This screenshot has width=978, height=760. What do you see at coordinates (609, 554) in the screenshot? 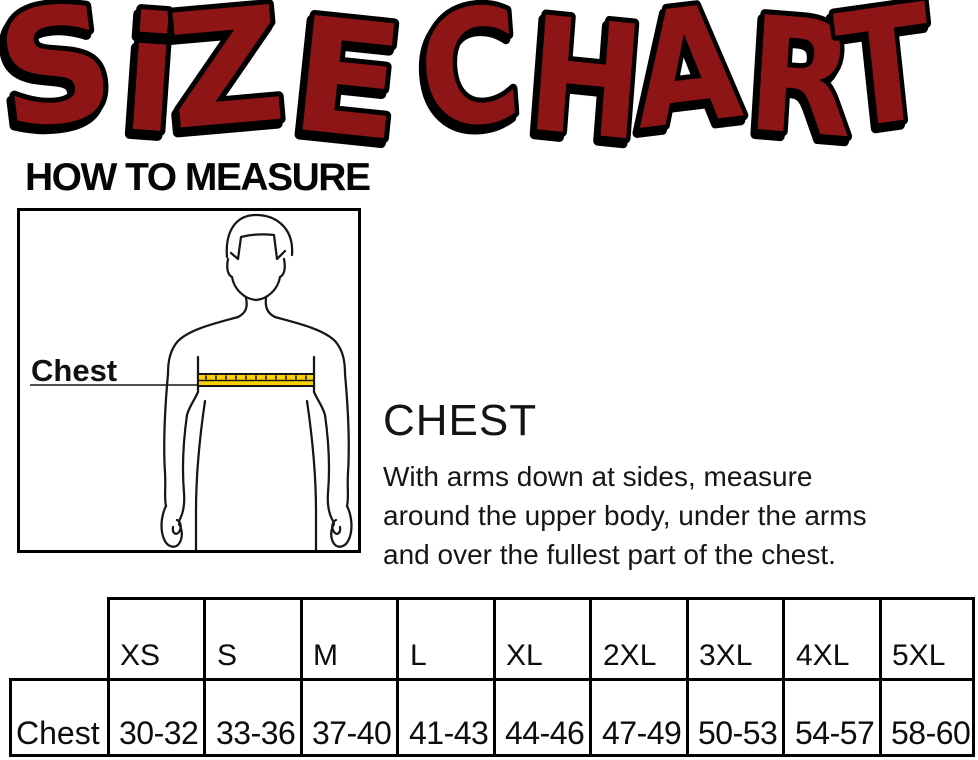
I see `instruction-line: and over the fullest part of the chest.` at bounding box center [609, 554].